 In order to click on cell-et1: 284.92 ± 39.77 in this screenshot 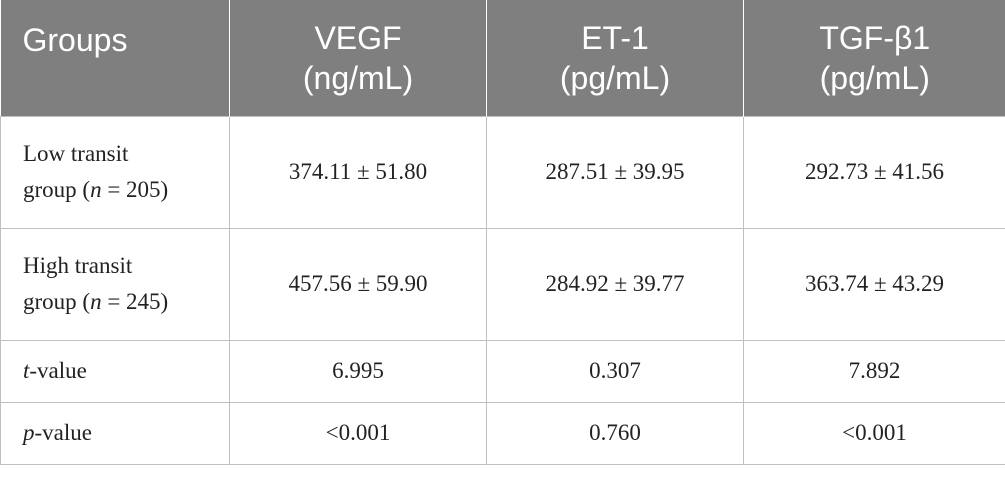, I will do `click(615, 284)`.